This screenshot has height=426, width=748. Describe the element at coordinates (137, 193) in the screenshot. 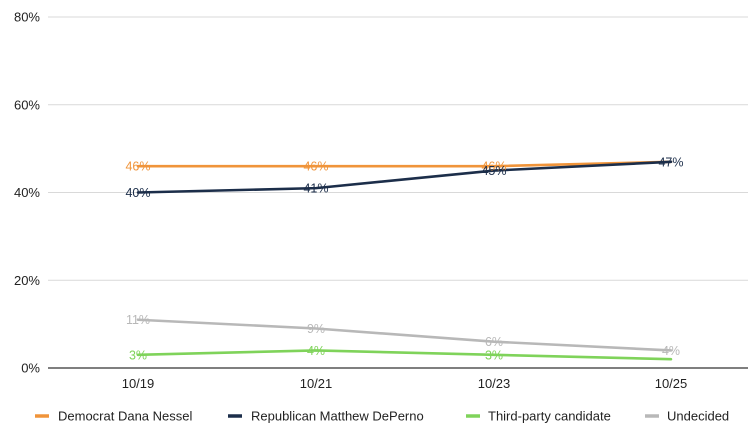

I see `data-label: 40%` at that location.